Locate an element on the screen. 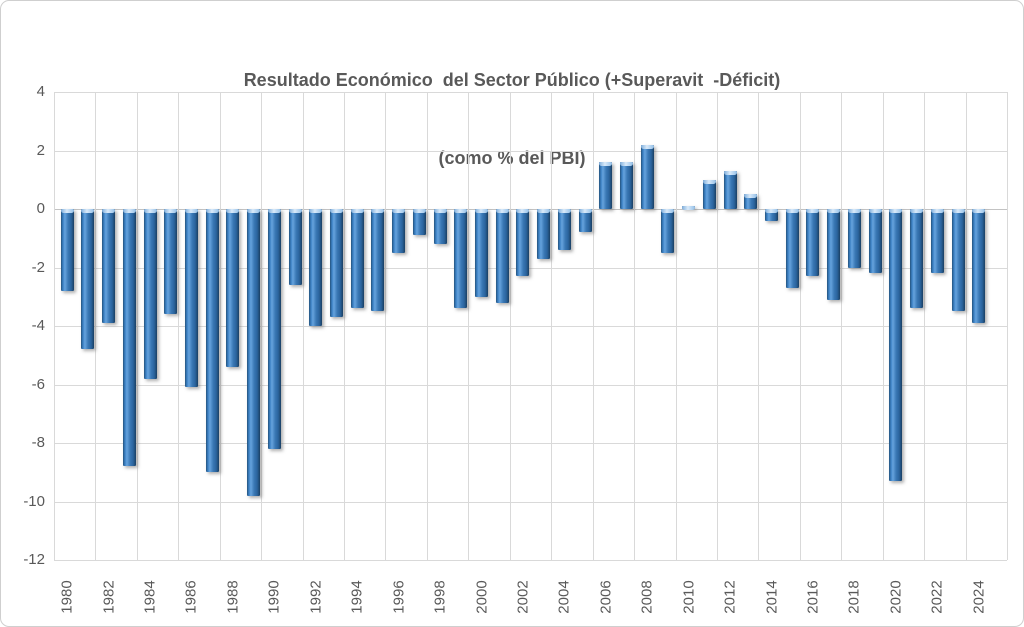 Image resolution: width=1024 pixels, height=627 pixels. bar-2007 is located at coordinates (627, 185).